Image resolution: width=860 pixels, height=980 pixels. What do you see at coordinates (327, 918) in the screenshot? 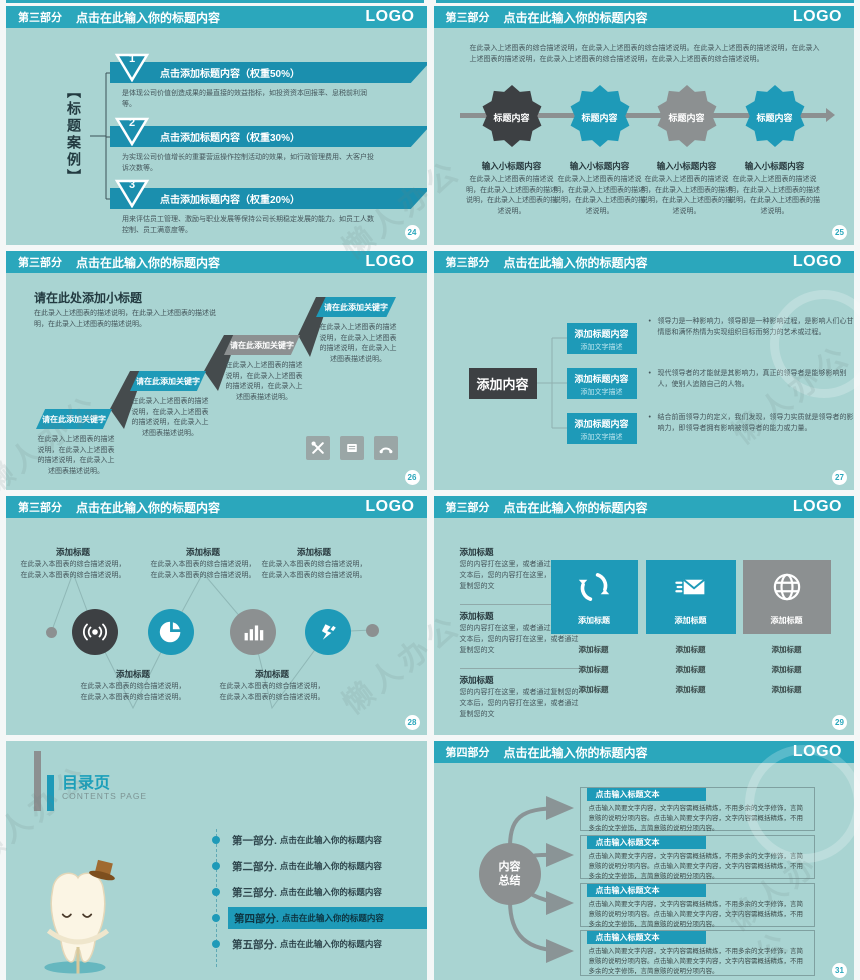
I see `toc-item-4-active: 第四部分. 点击在此输入你的标题内容` at bounding box center [327, 918].